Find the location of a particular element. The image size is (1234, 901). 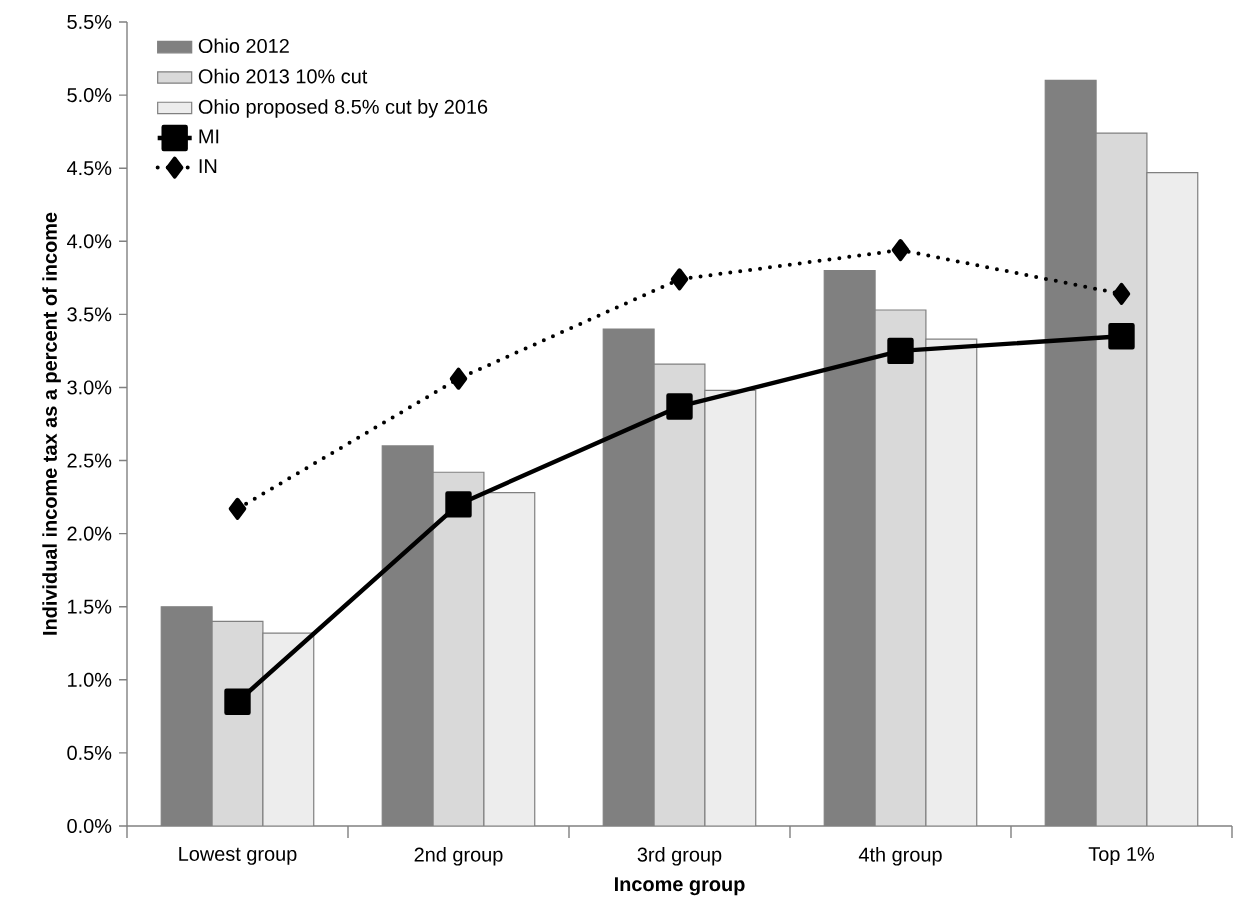

y-tick-label: 5.0% is located at coordinates (89, 95).